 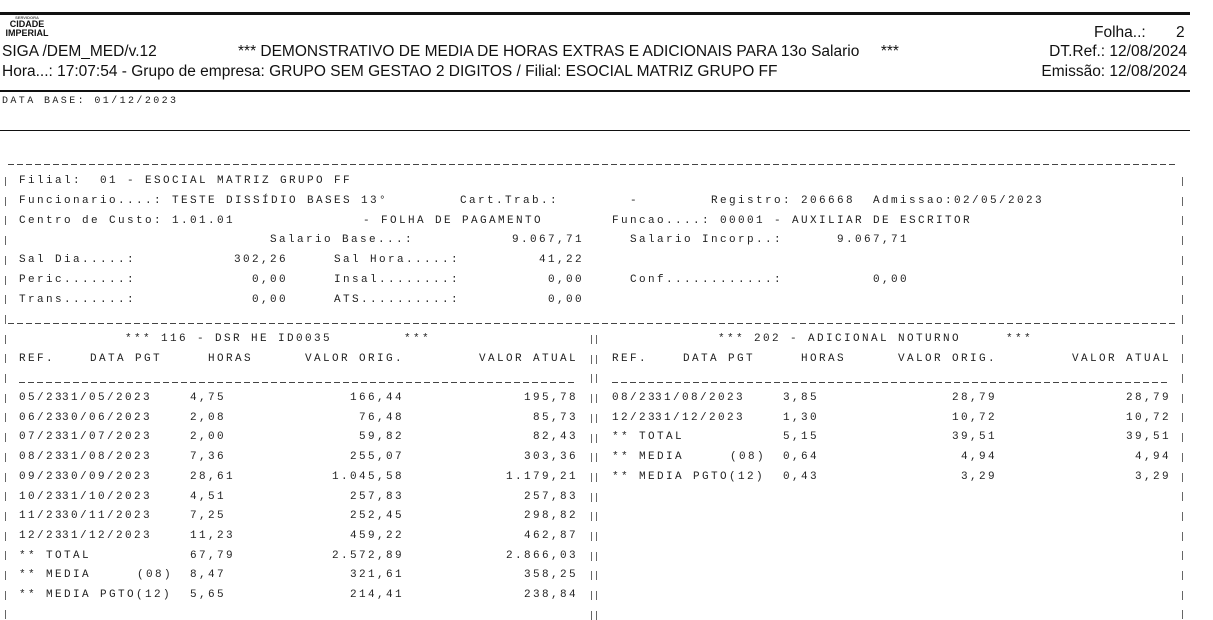 I want to click on trans-label: Trans.......:, so click(x=78, y=300).